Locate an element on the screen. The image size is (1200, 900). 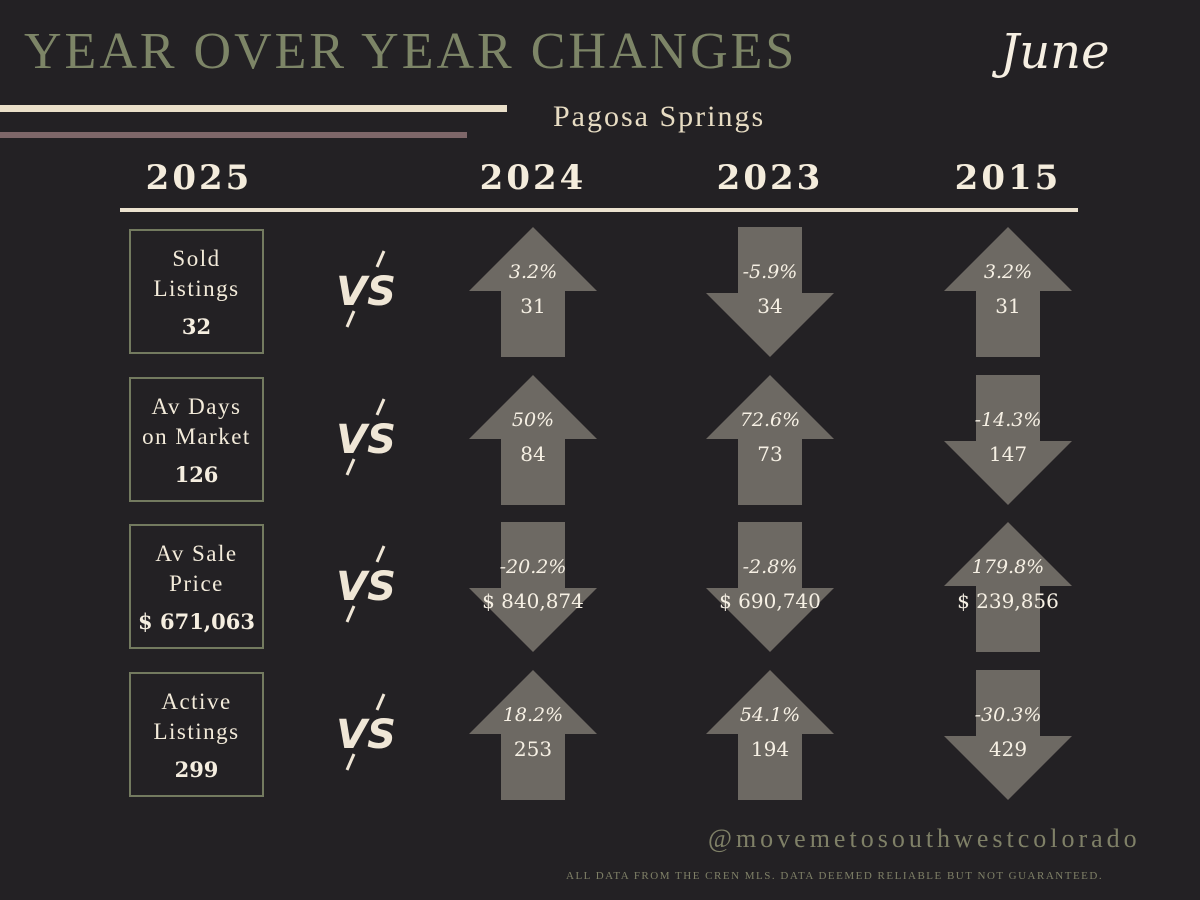
percent-change: 54.1% is located at coordinates (770, 715).